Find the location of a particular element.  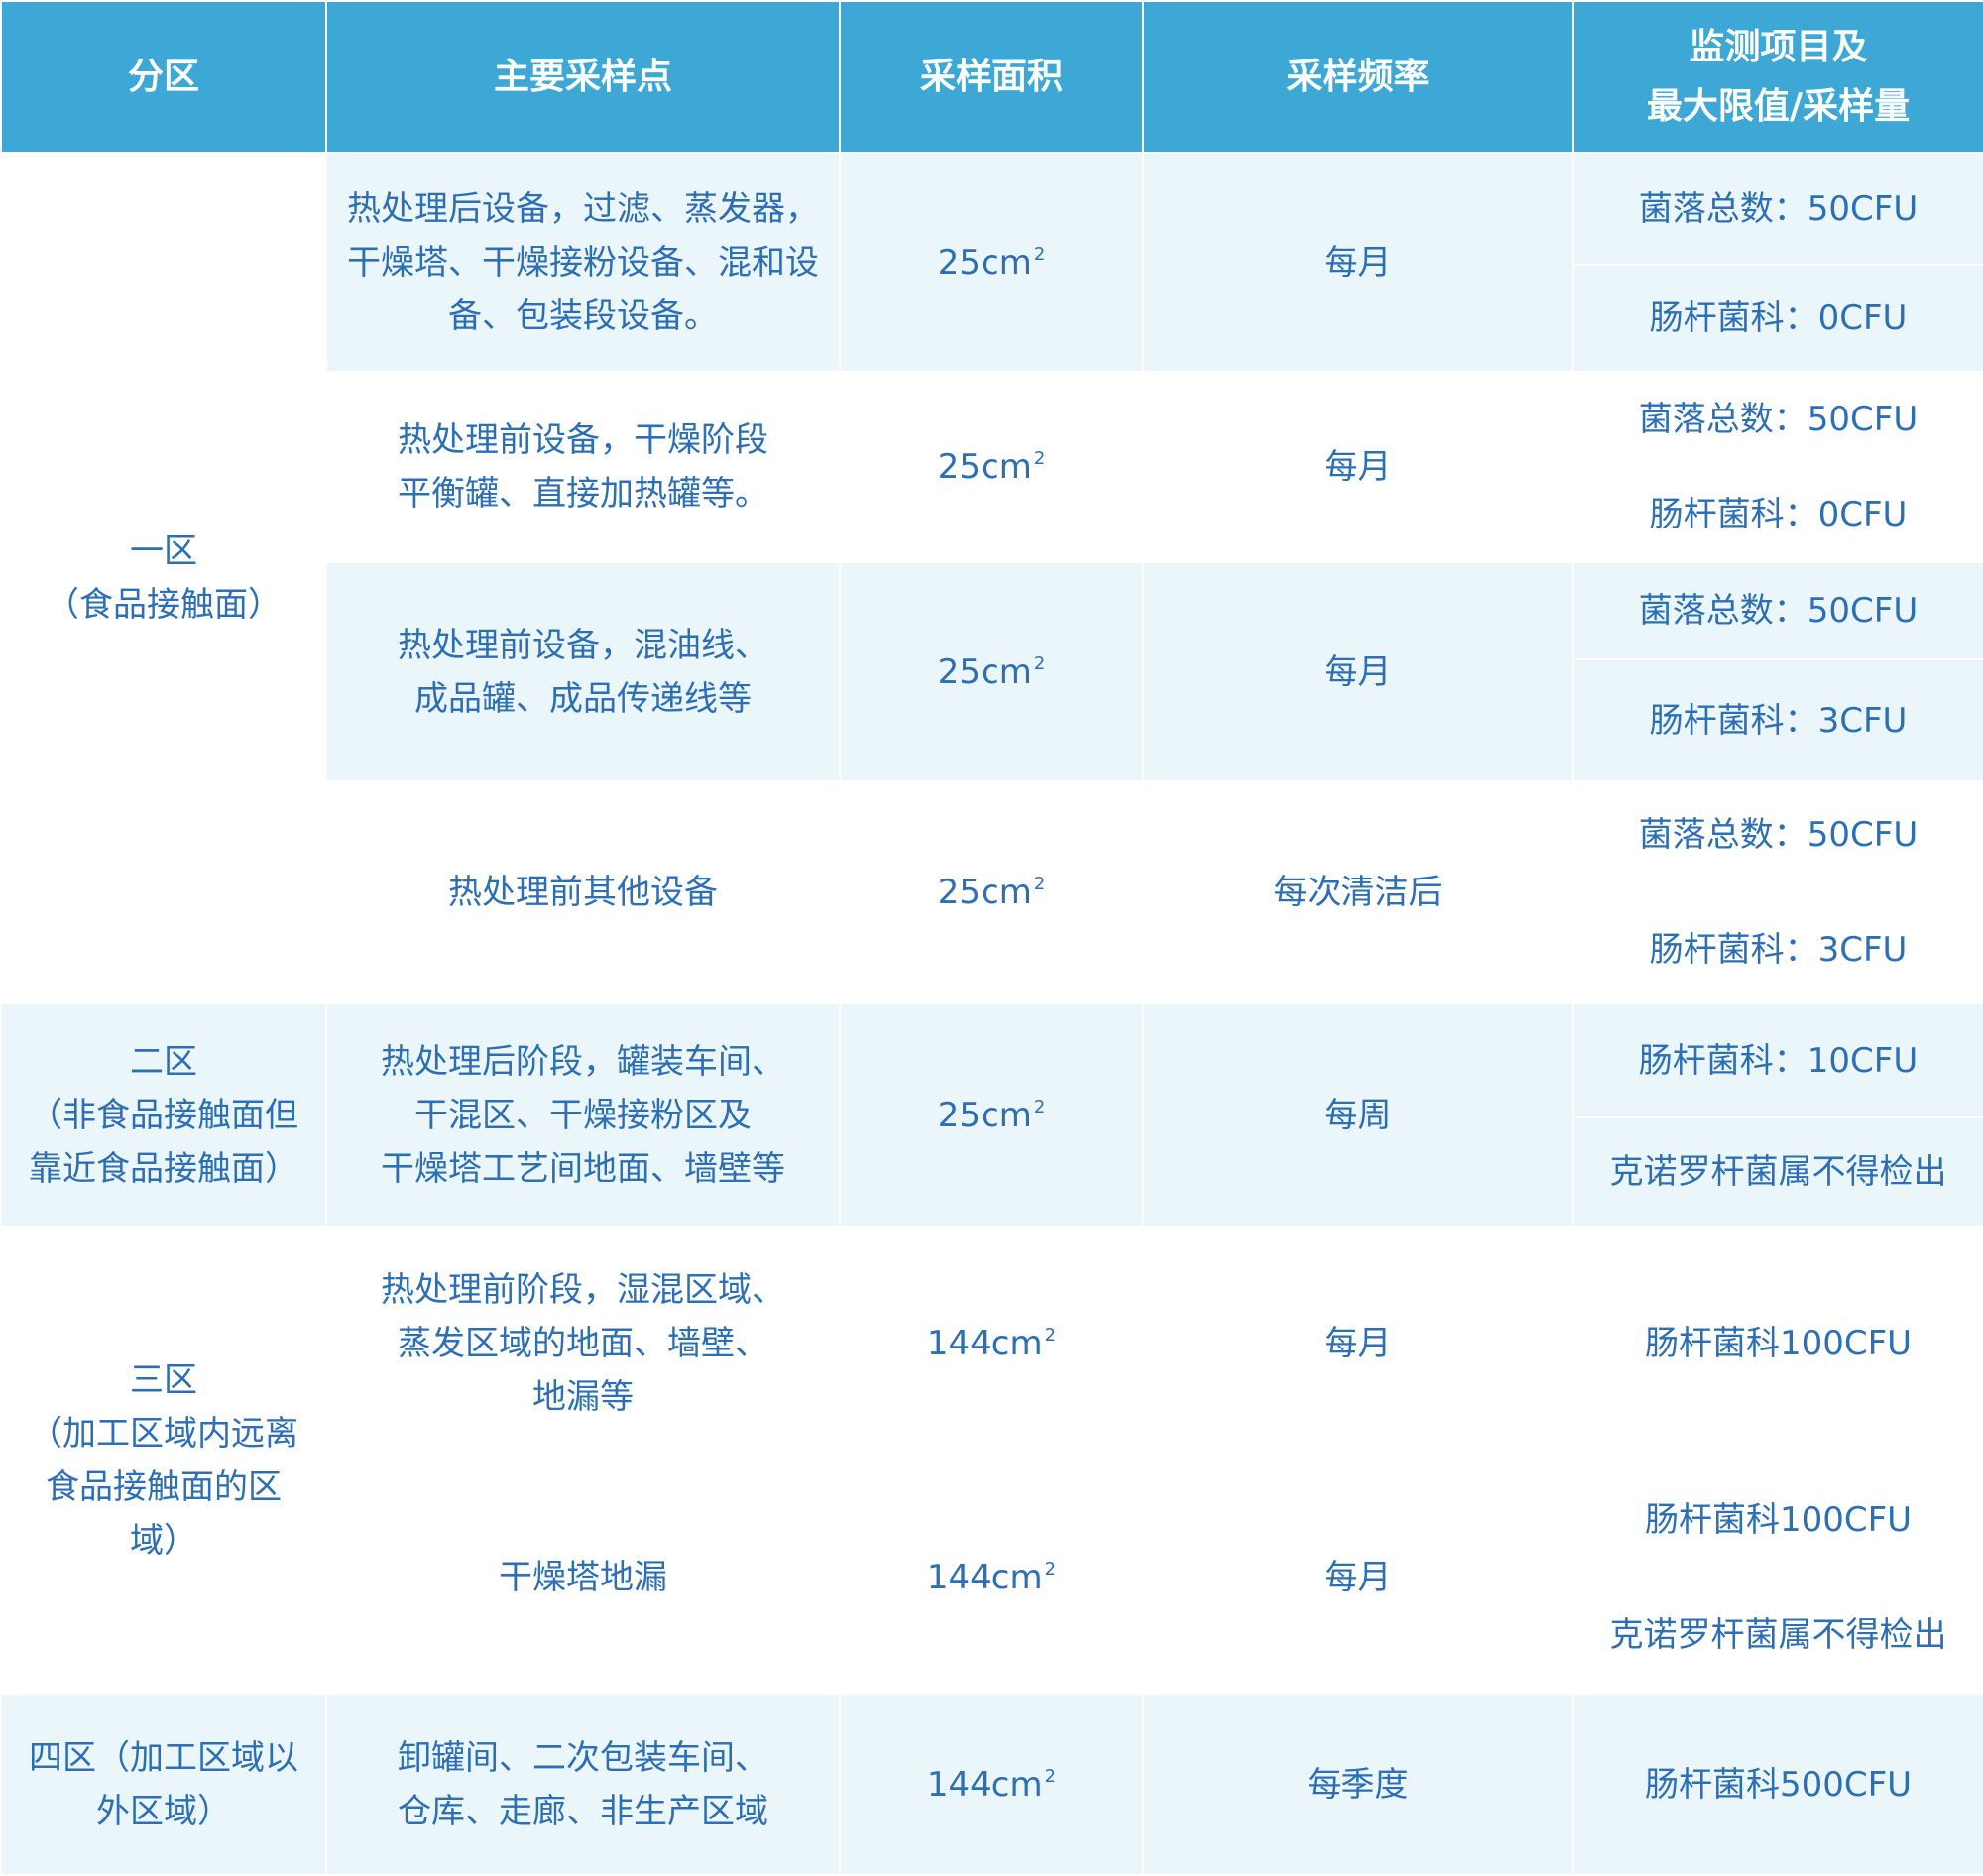

site-cell: 热处理前阶段，湿混区域、 蒸发区域的地面、墙壁、 地漏等 is located at coordinates (583, 1344).